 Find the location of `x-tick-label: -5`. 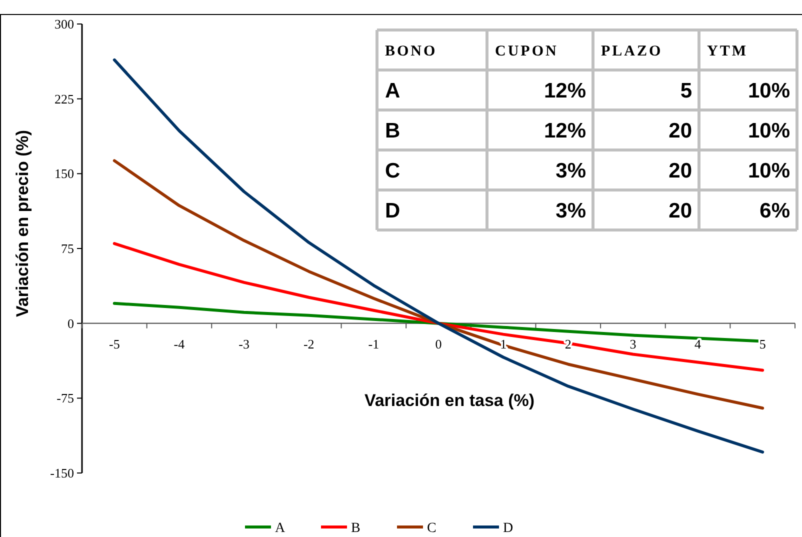

x-tick-label: -5 is located at coordinates (114, 344).